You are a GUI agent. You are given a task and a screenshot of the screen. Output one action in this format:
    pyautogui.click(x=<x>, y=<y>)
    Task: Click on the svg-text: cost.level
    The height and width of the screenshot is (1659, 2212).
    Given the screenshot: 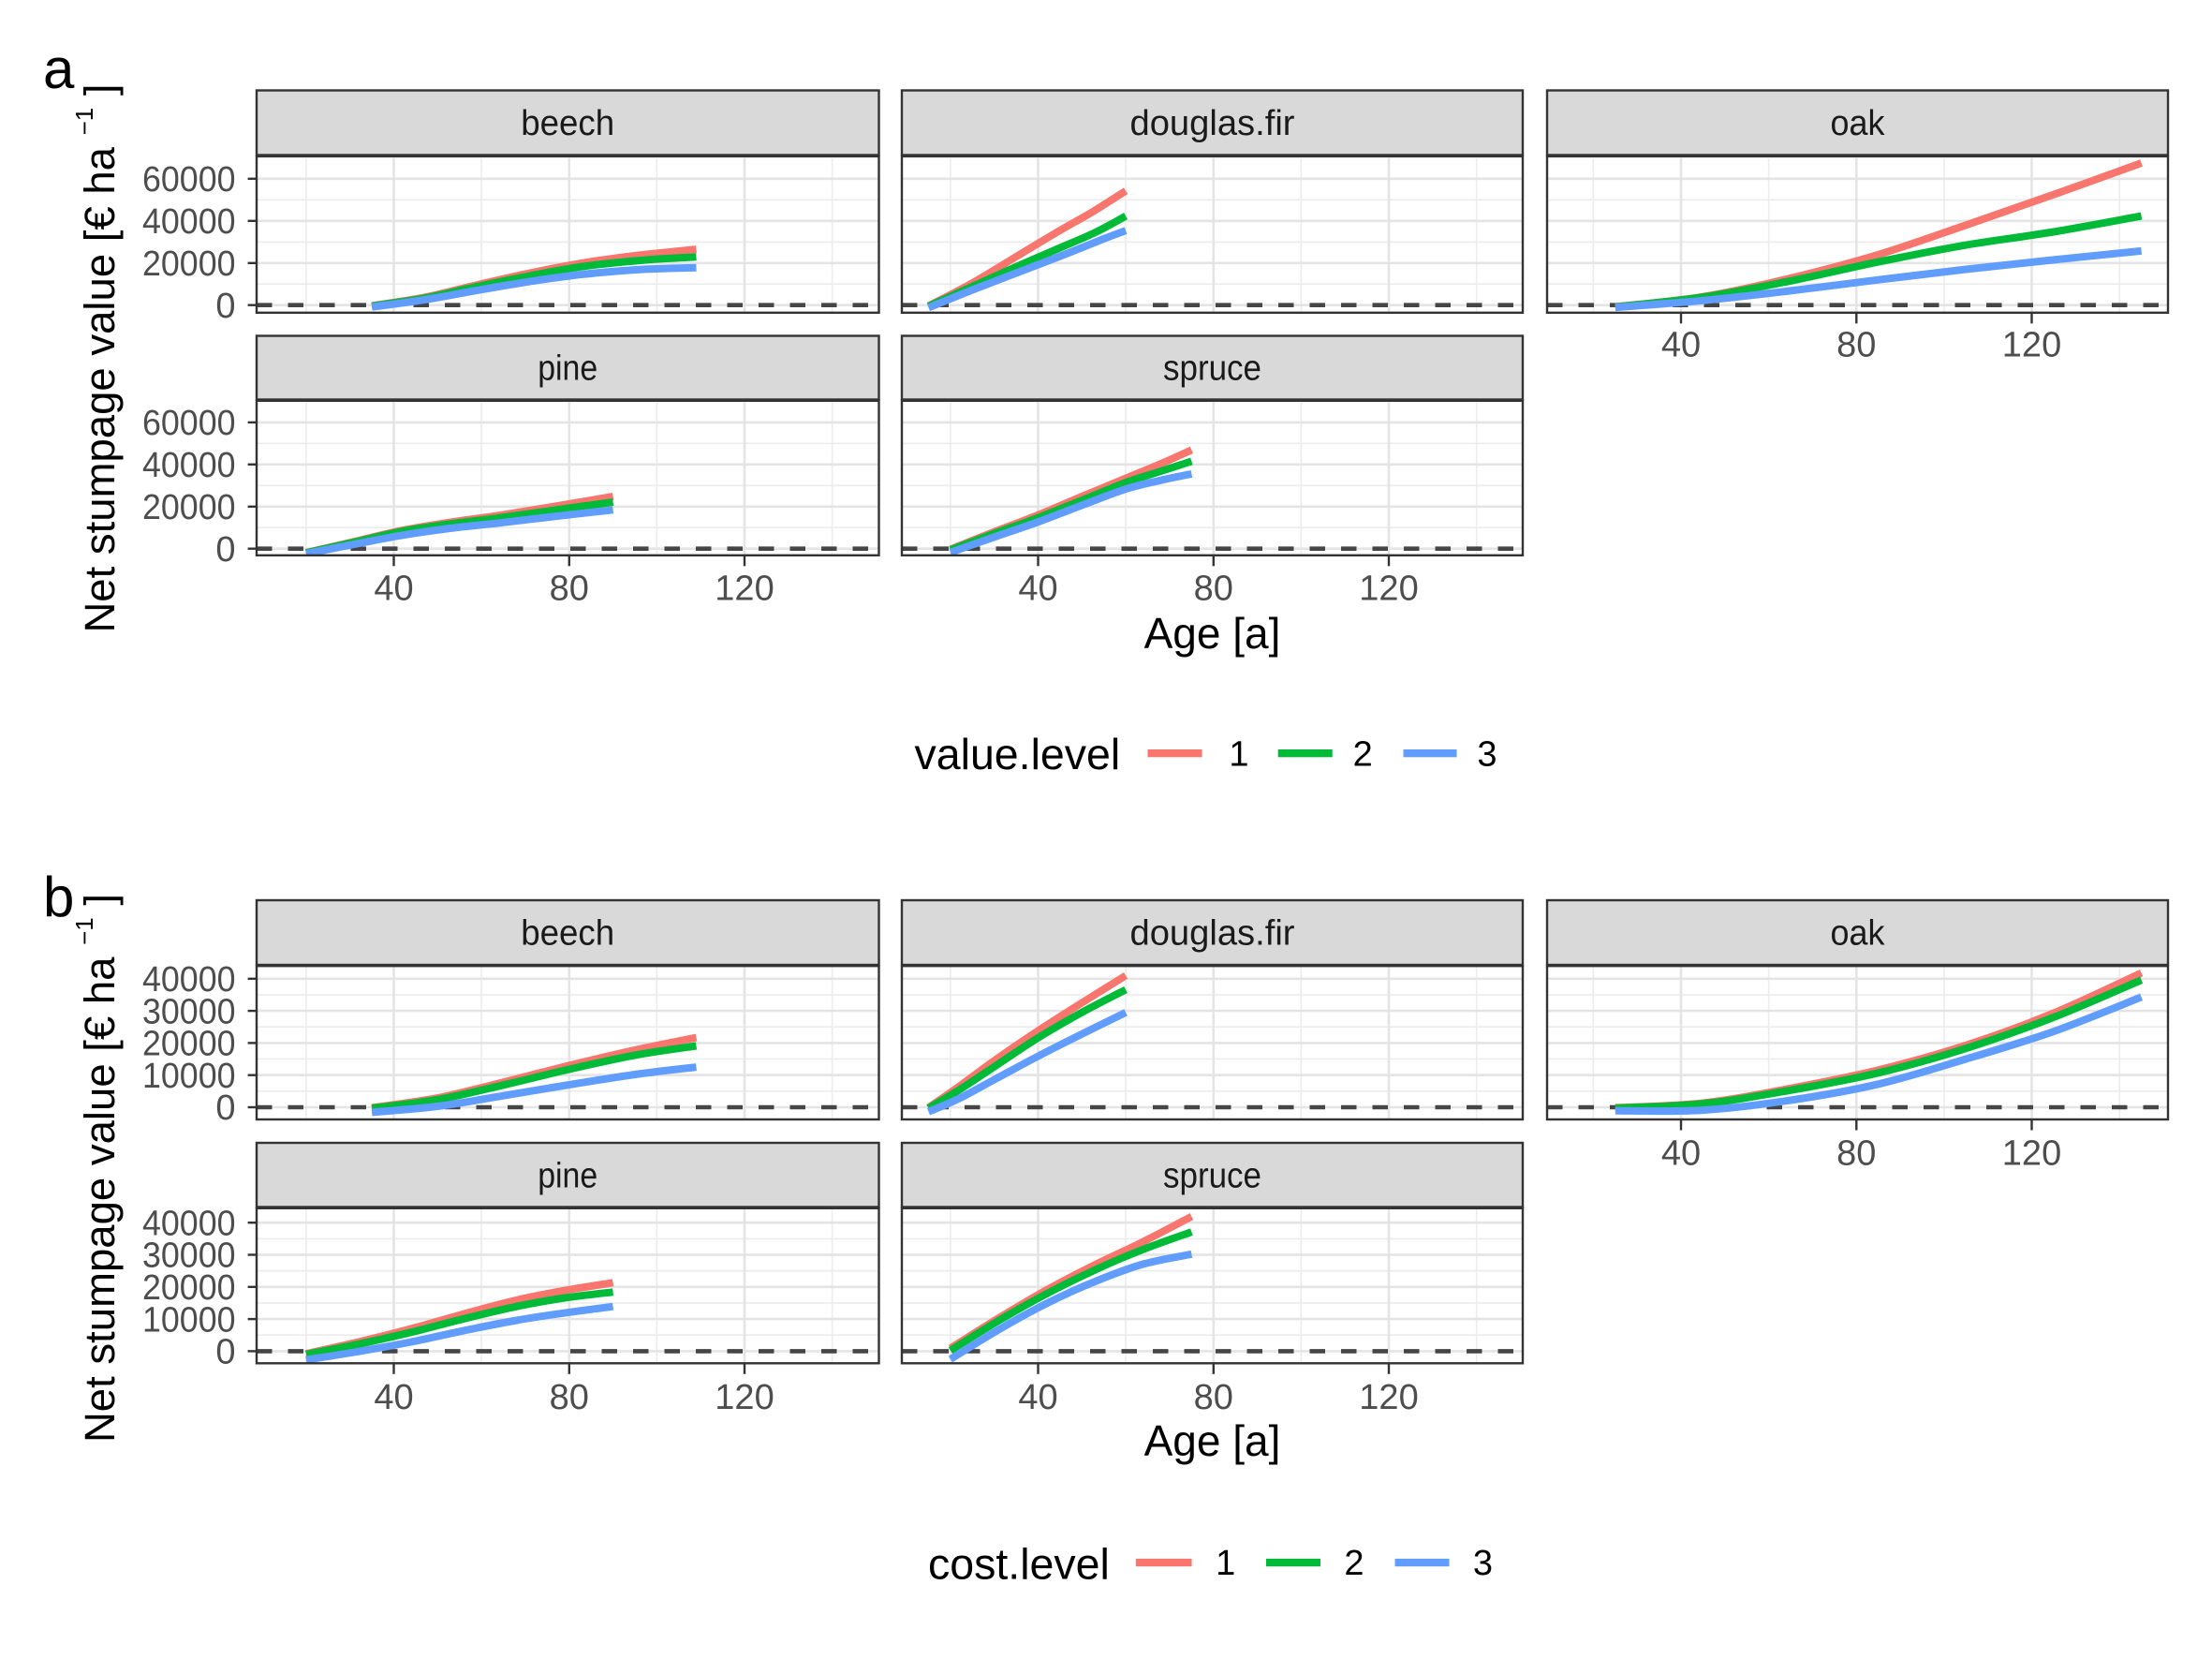 What is the action you would take?
    pyautogui.click(x=1019, y=1564)
    